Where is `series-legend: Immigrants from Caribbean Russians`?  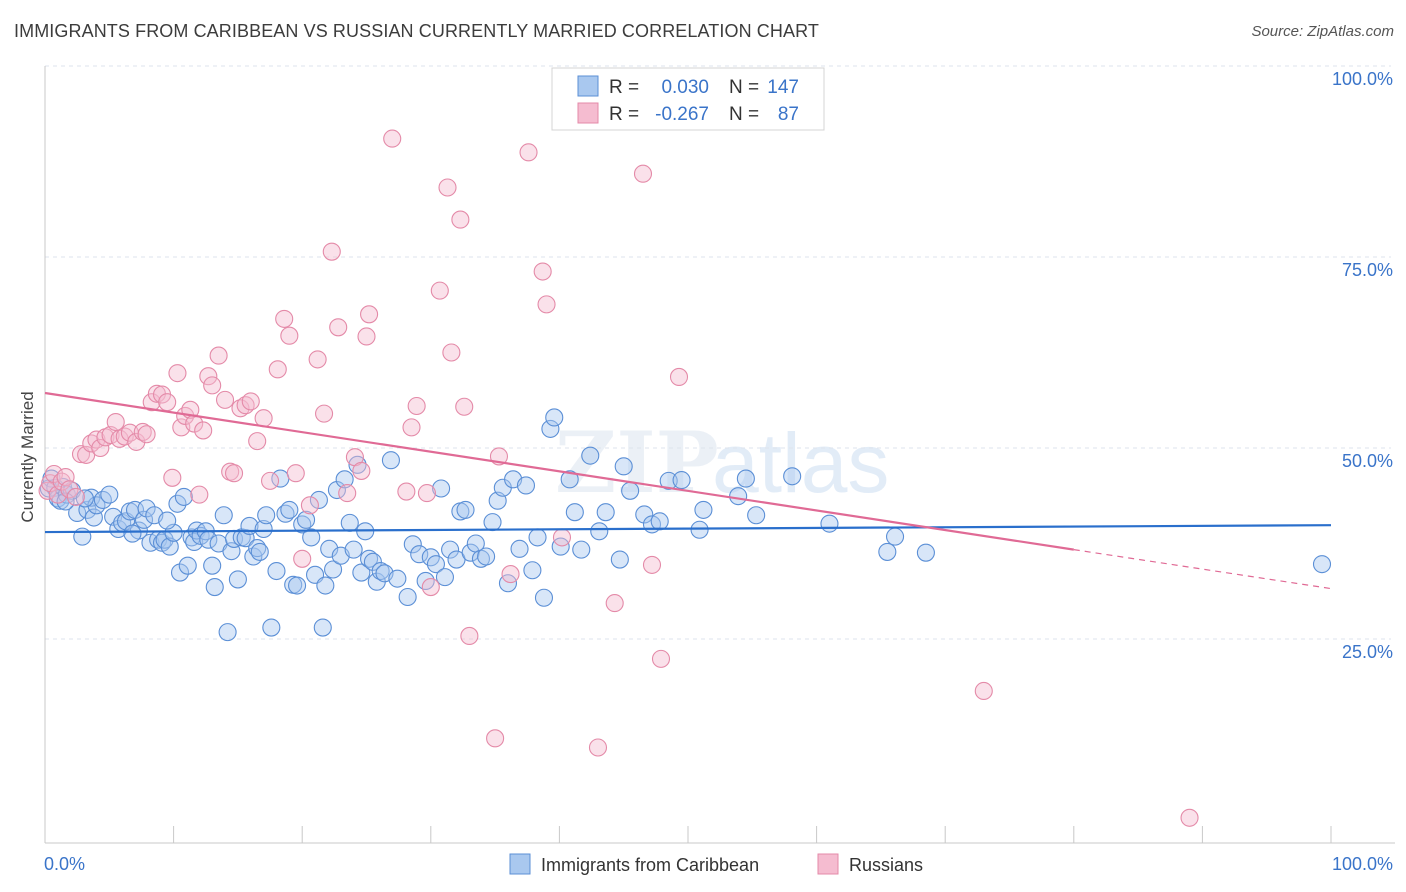 series-legend: Immigrants from Caribbean Russians is located at coordinates (716, 864).